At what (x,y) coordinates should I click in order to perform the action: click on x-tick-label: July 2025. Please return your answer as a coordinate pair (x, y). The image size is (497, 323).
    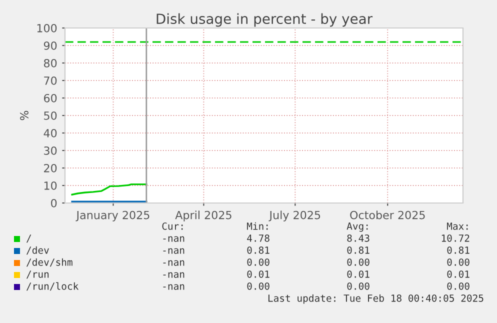
    Looking at the image, I should click on (294, 216).